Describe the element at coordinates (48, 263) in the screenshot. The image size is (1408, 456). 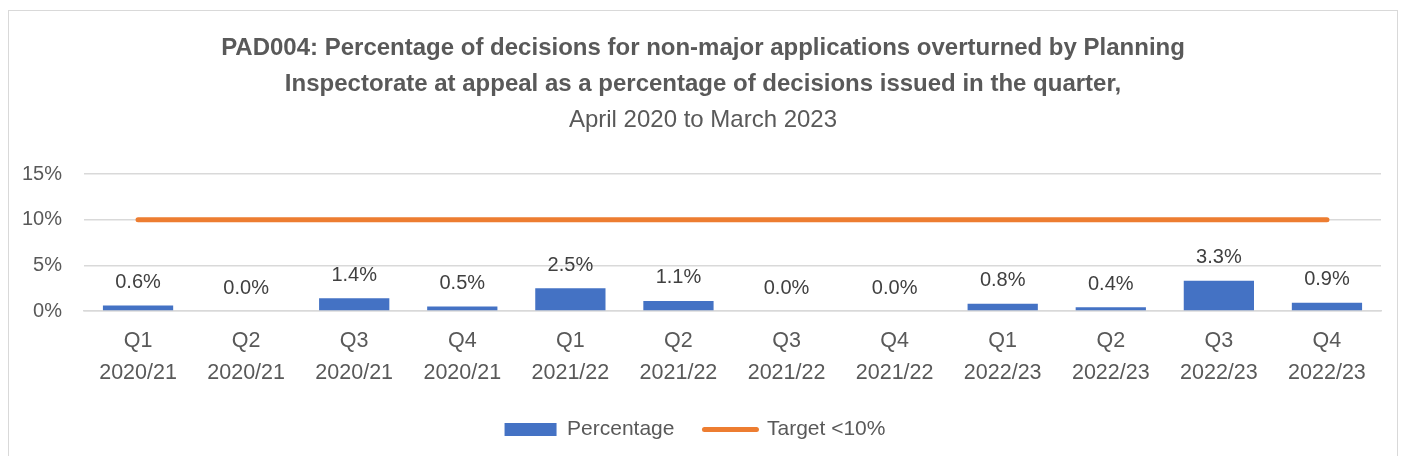
I see `y-tick-label: 5%` at that location.